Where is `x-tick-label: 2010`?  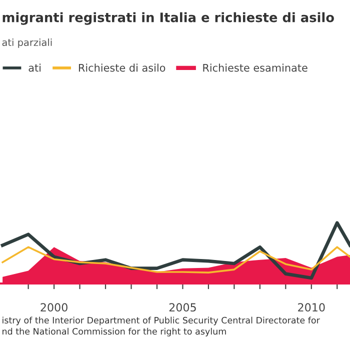 x-tick-label: 2010 is located at coordinates (311, 307).